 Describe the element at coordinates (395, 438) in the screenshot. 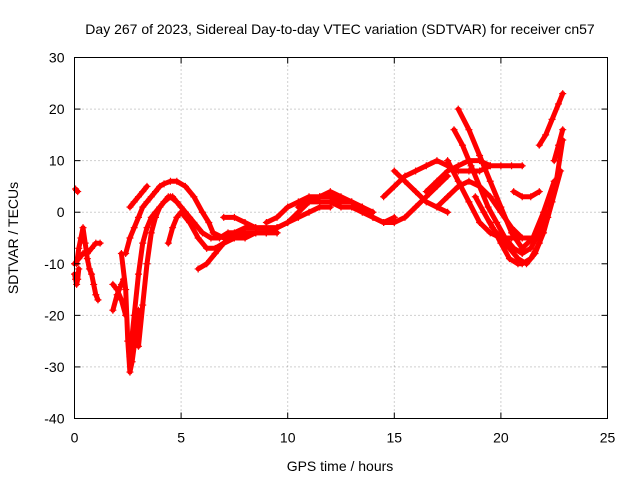

I see `x-tick-label: 15` at that location.